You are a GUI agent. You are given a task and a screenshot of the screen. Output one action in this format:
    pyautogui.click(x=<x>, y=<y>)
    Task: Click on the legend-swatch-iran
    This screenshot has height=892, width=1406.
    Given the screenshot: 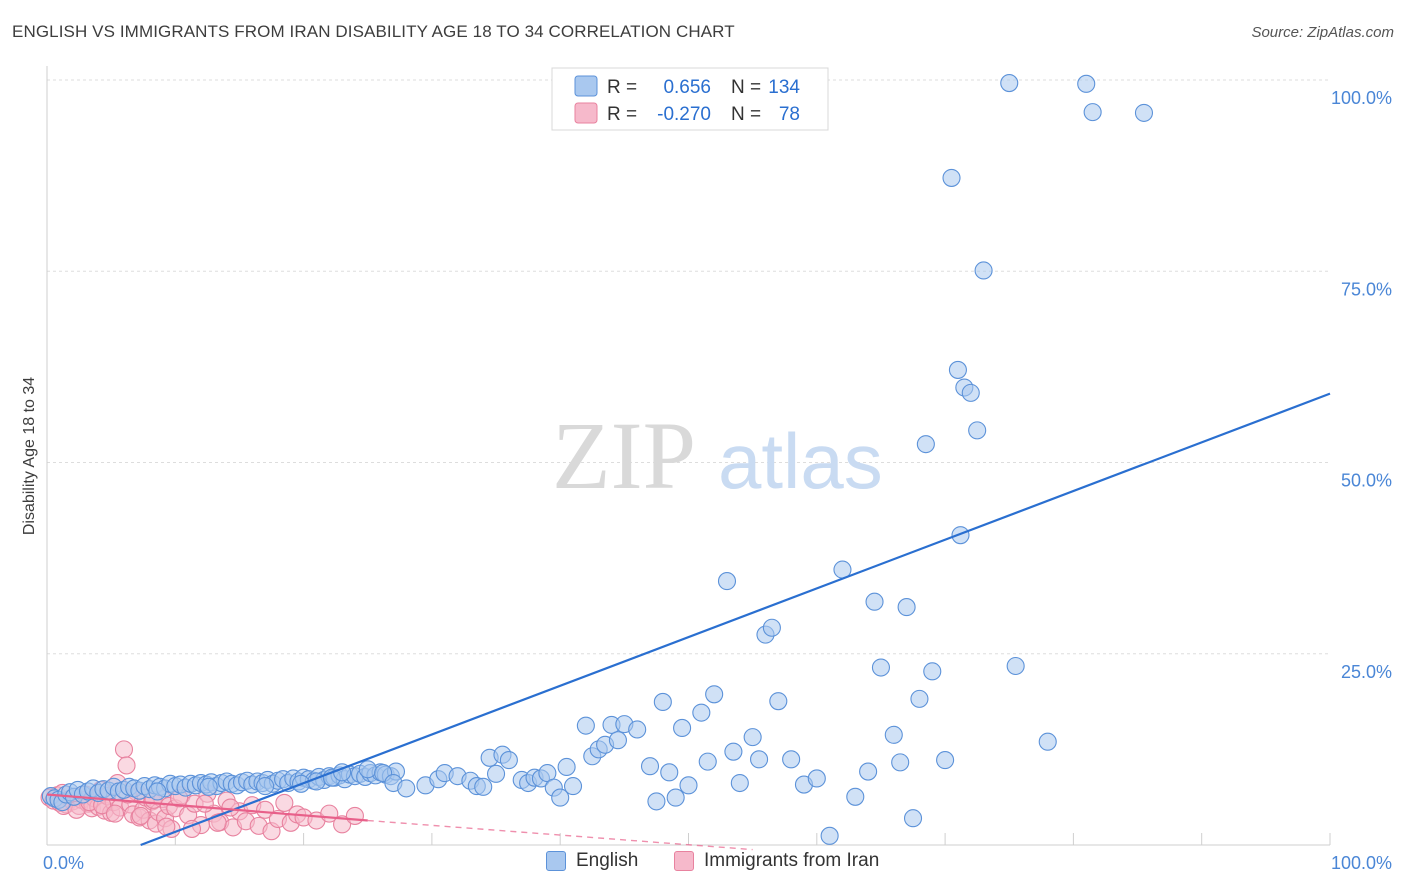 What is the action you would take?
    pyautogui.click(x=586, y=113)
    